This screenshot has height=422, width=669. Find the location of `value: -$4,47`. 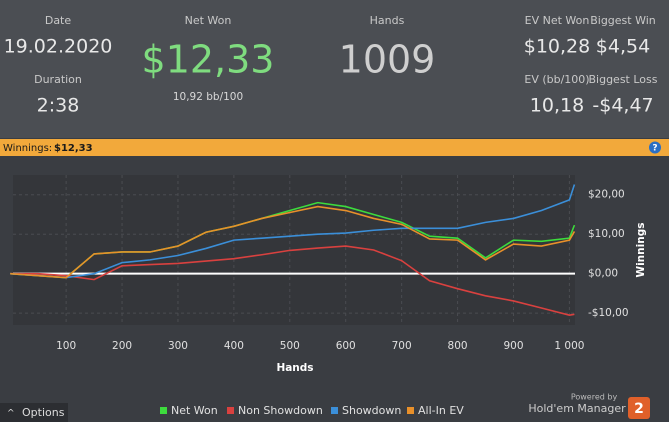

value: -$4,47 is located at coordinates (622, 106).